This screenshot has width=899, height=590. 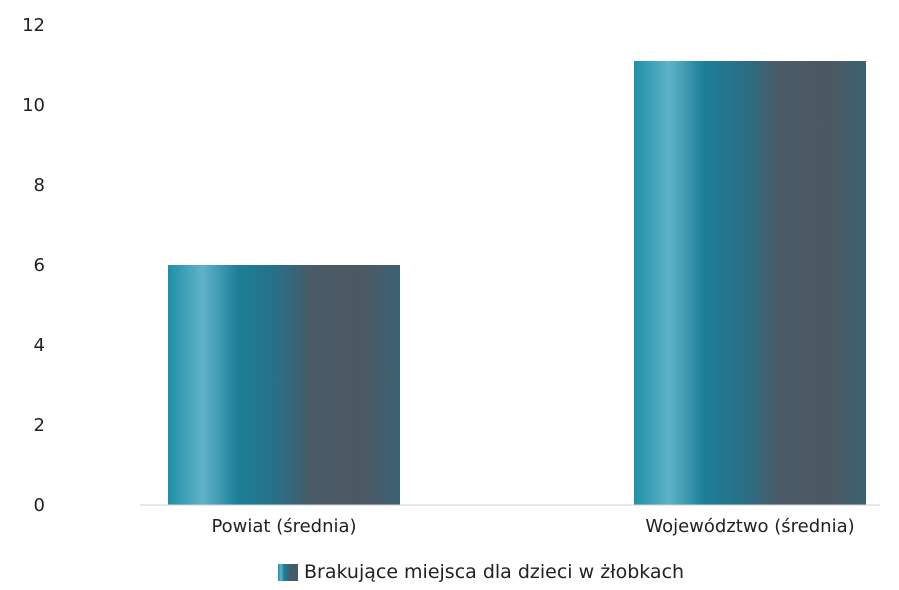 I want to click on x-axis: Powiat (średnia) Województwo (średnia), so click(x=532, y=526).